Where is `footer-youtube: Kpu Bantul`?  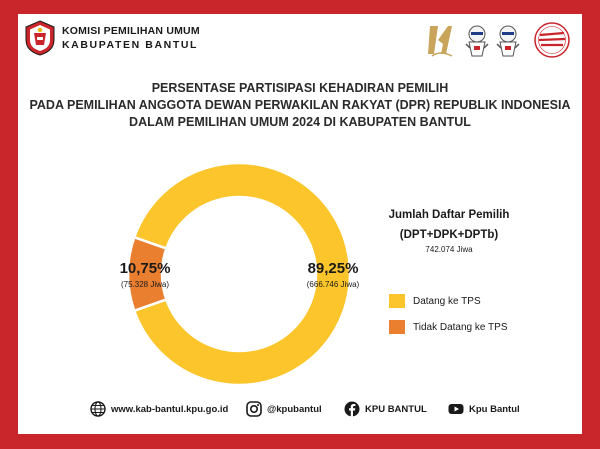 footer-youtube: Kpu Bantul is located at coordinates (484, 409).